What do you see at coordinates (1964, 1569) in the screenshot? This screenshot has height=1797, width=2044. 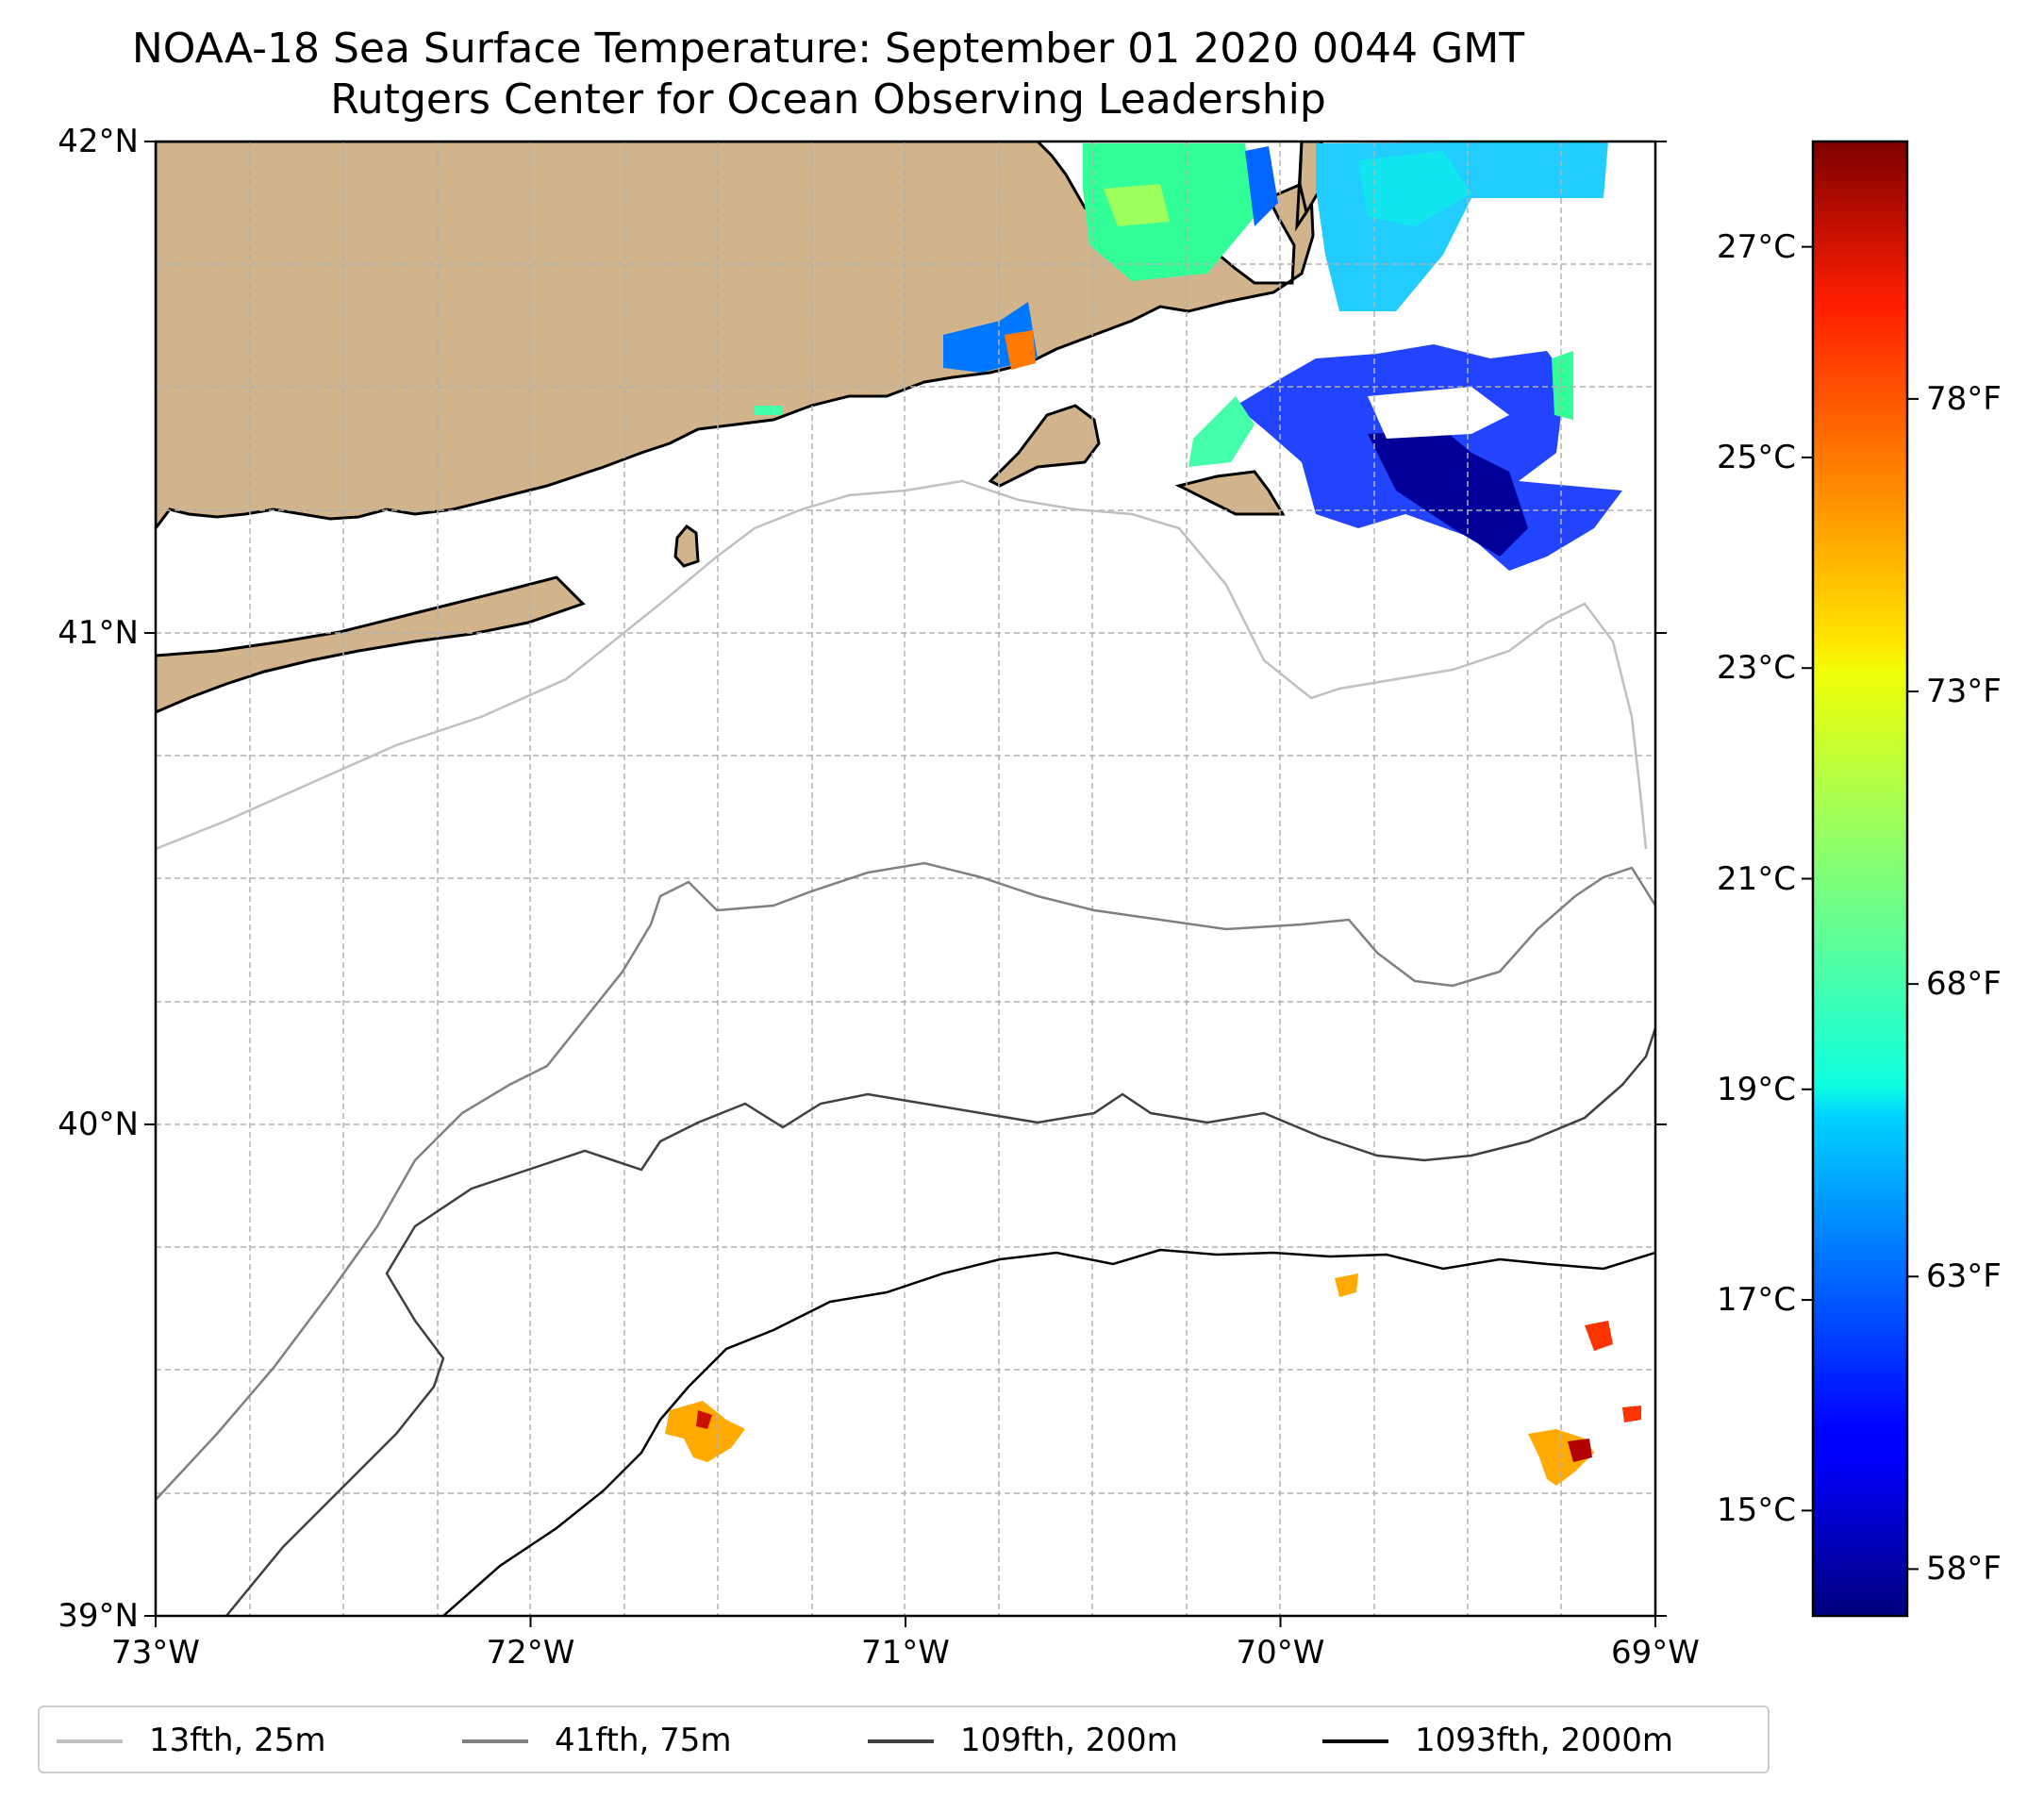 I see `fahrenheit-tick-label: 58°F` at bounding box center [1964, 1569].